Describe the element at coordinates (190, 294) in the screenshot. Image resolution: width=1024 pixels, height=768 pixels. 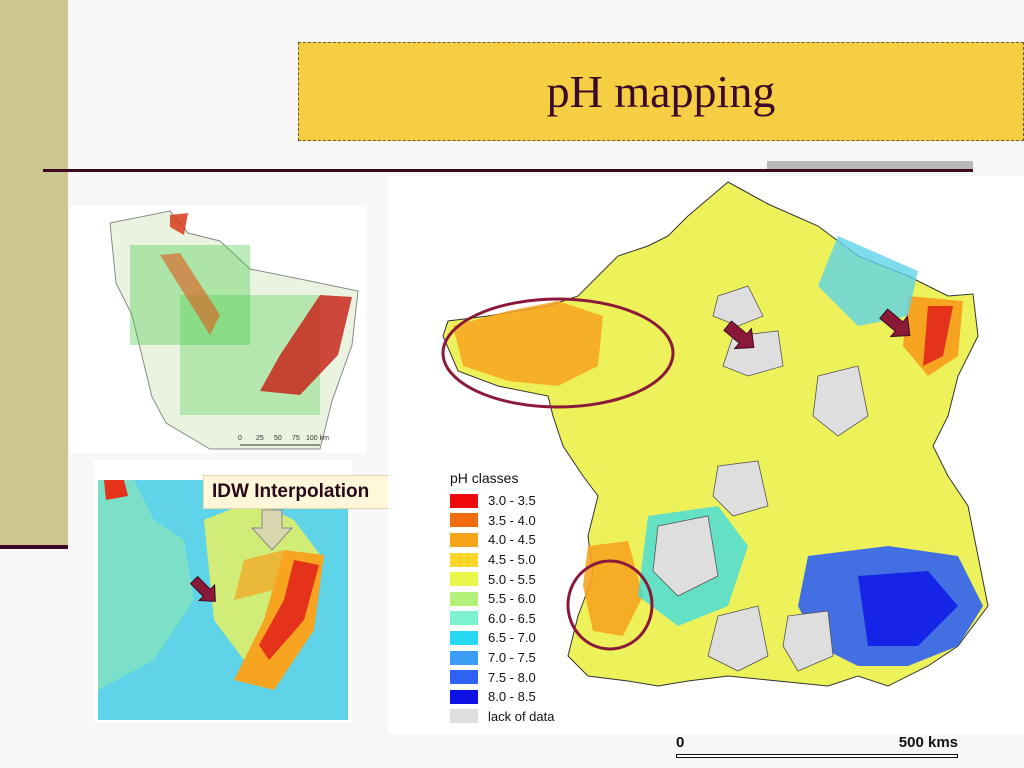
I see `acidic-band-diagonal` at that location.